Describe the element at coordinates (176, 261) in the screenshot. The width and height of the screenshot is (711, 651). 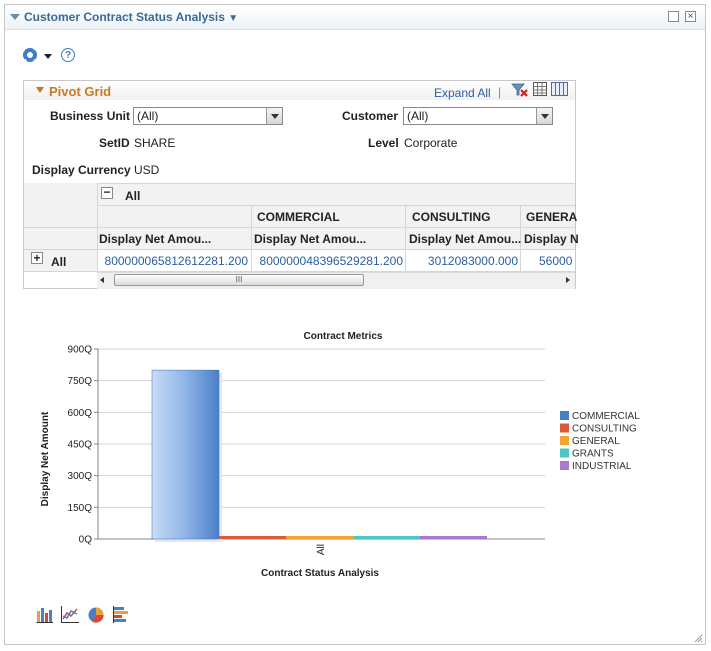
I see `cell-value: 800000065812612281.200` at that location.